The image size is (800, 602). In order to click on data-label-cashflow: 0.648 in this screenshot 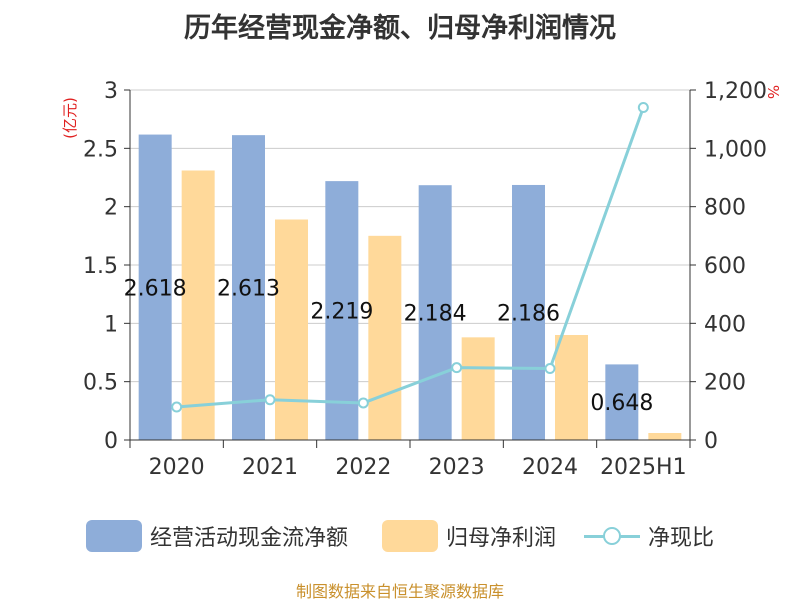, I will do `click(621, 403)`.